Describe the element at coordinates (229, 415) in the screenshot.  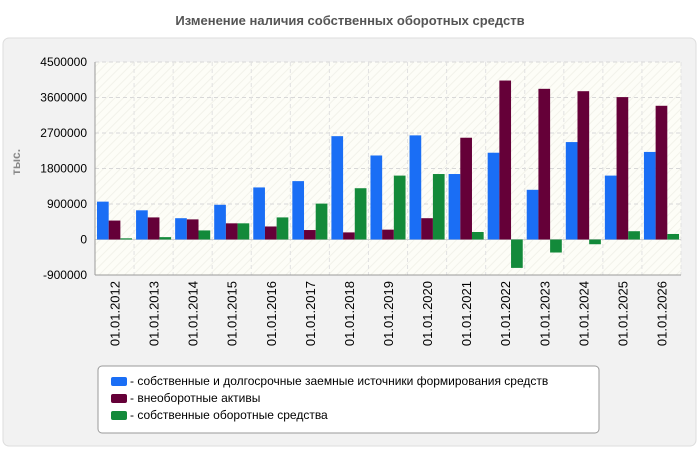
I see `legend-label: - собственные оборотные средства` at that location.